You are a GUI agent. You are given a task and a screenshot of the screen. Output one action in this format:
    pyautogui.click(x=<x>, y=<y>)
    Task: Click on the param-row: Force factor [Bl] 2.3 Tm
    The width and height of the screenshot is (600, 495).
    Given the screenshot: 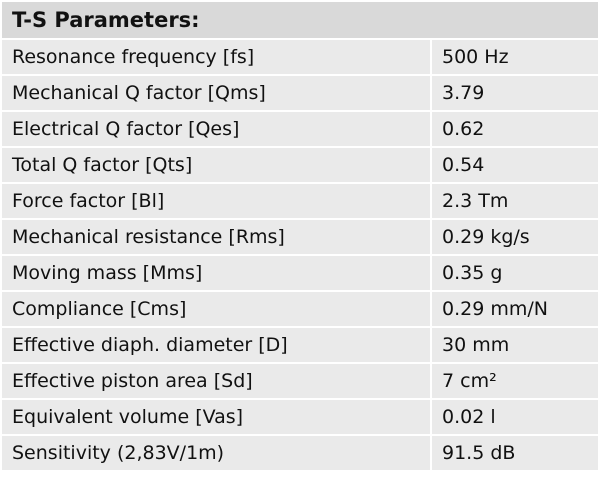 What is the action you would take?
    pyautogui.click(x=300, y=201)
    